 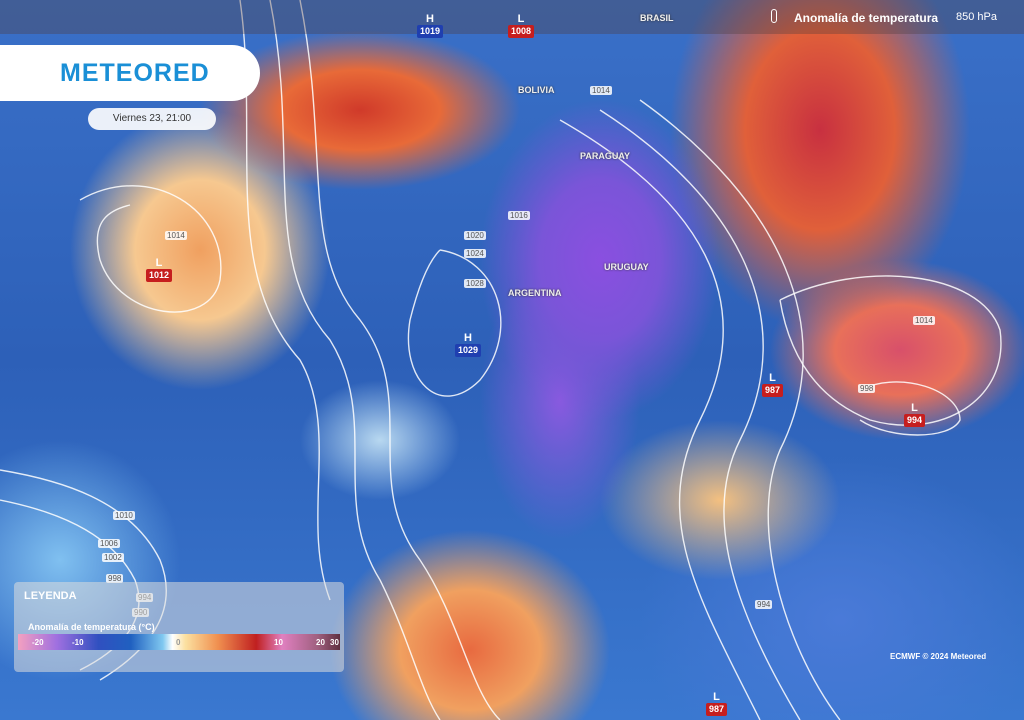 What do you see at coordinates (50, 596) in the screenshot?
I see `legend-title: LEYENDA` at bounding box center [50, 596].